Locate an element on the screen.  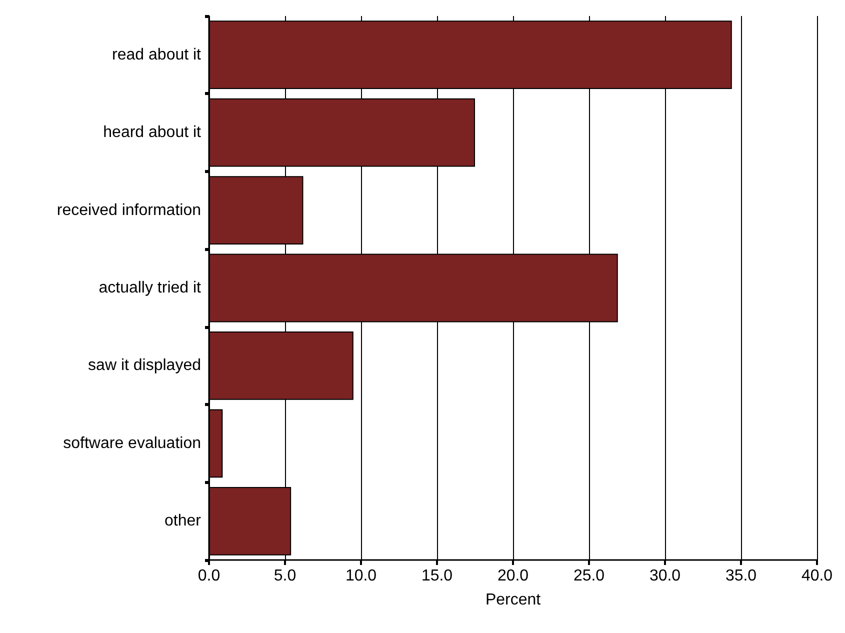
x-tick-label: 10.0 is located at coordinates (361, 576).